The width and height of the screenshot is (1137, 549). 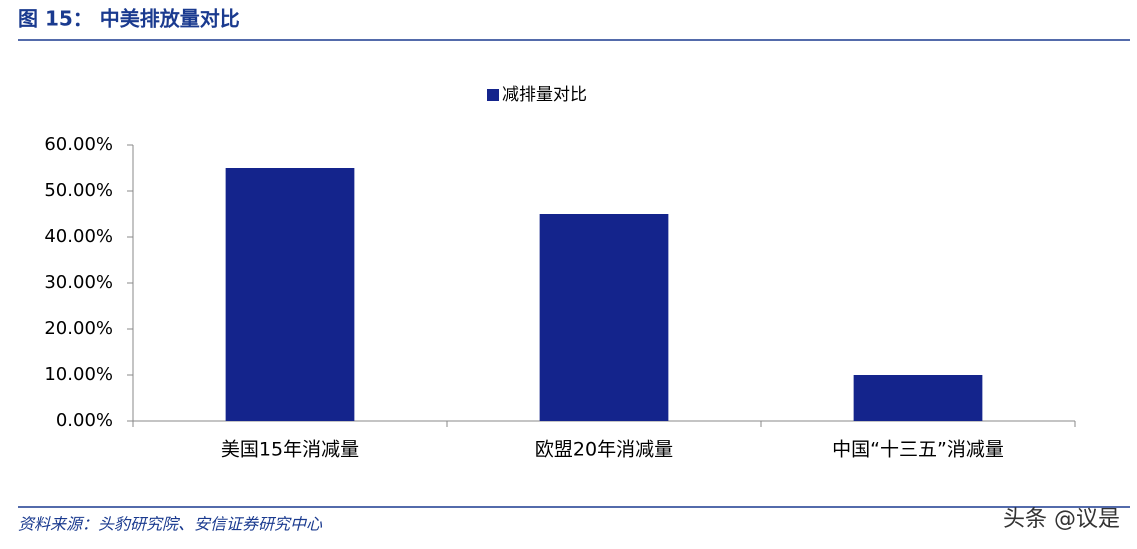 I want to click on figure-title: 图 15： 中美排放量对比, so click(x=129, y=19).